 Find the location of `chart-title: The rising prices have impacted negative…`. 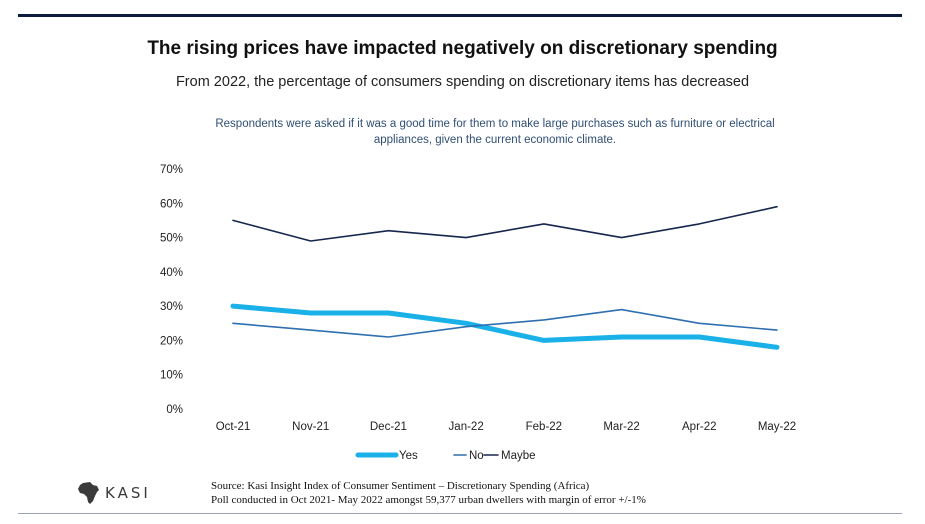

chart-title: The rising prices have impacted negative… is located at coordinates (462, 48).